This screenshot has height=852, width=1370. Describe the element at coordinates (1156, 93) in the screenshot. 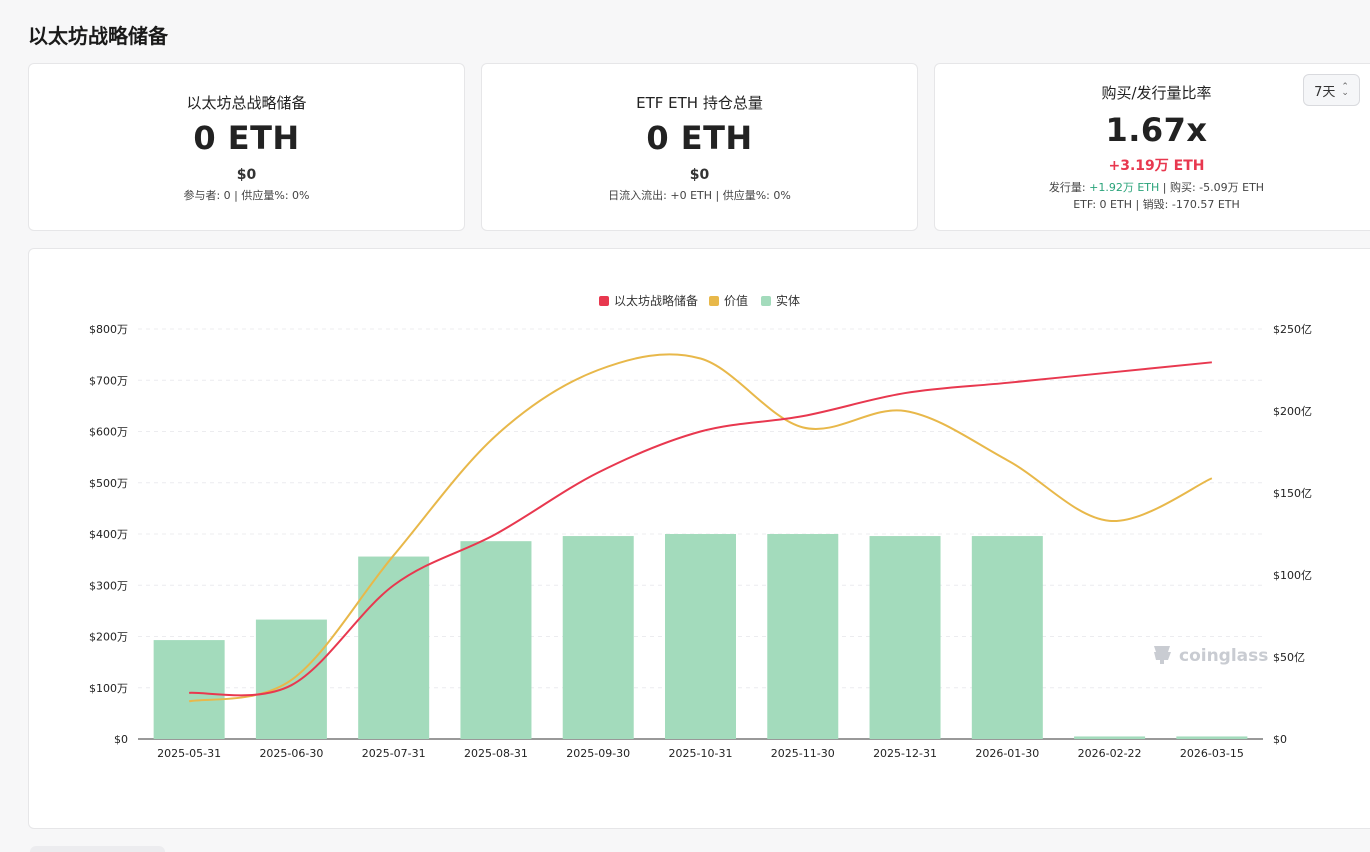

I see `card-title: 购买/发行量比率` at that location.